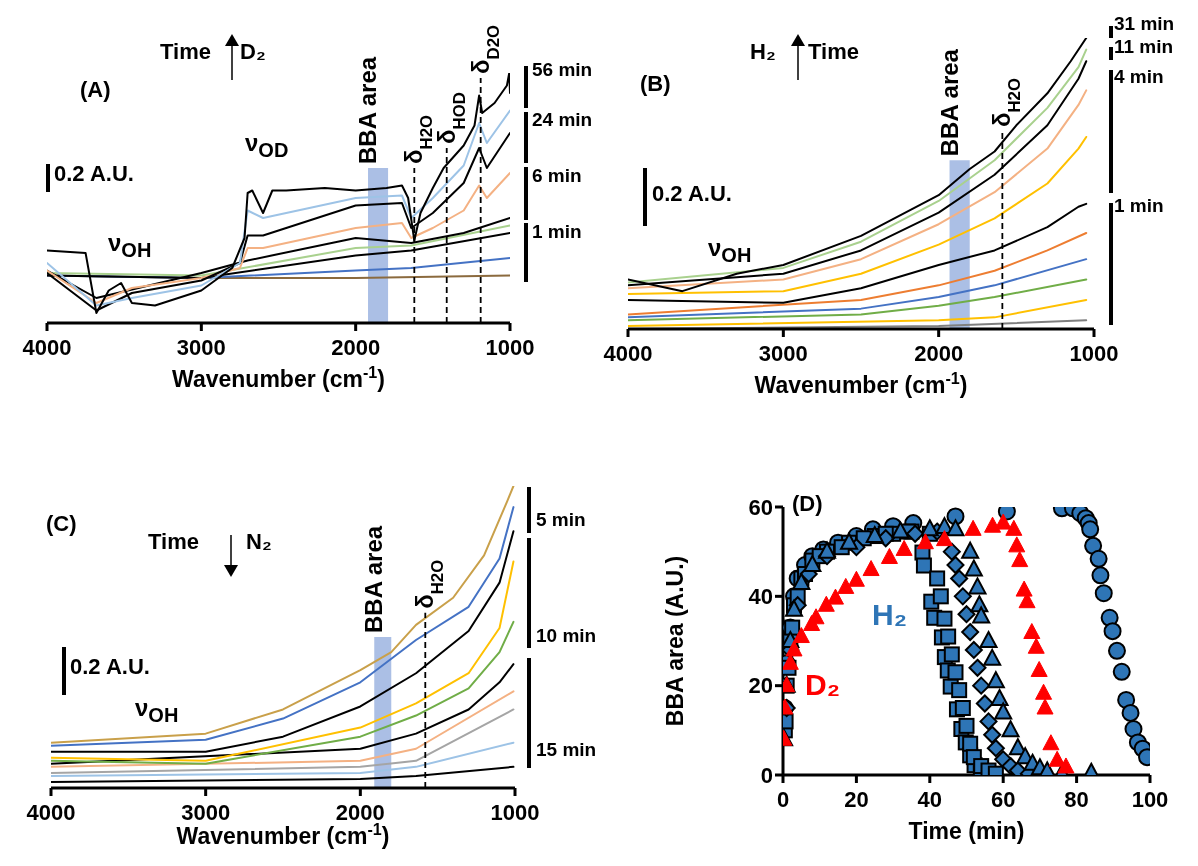 This screenshot has height=866, width=1198. Describe the element at coordinates (267, 145) in the screenshot. I see `annotation: ν$_{OD}$` at that location.